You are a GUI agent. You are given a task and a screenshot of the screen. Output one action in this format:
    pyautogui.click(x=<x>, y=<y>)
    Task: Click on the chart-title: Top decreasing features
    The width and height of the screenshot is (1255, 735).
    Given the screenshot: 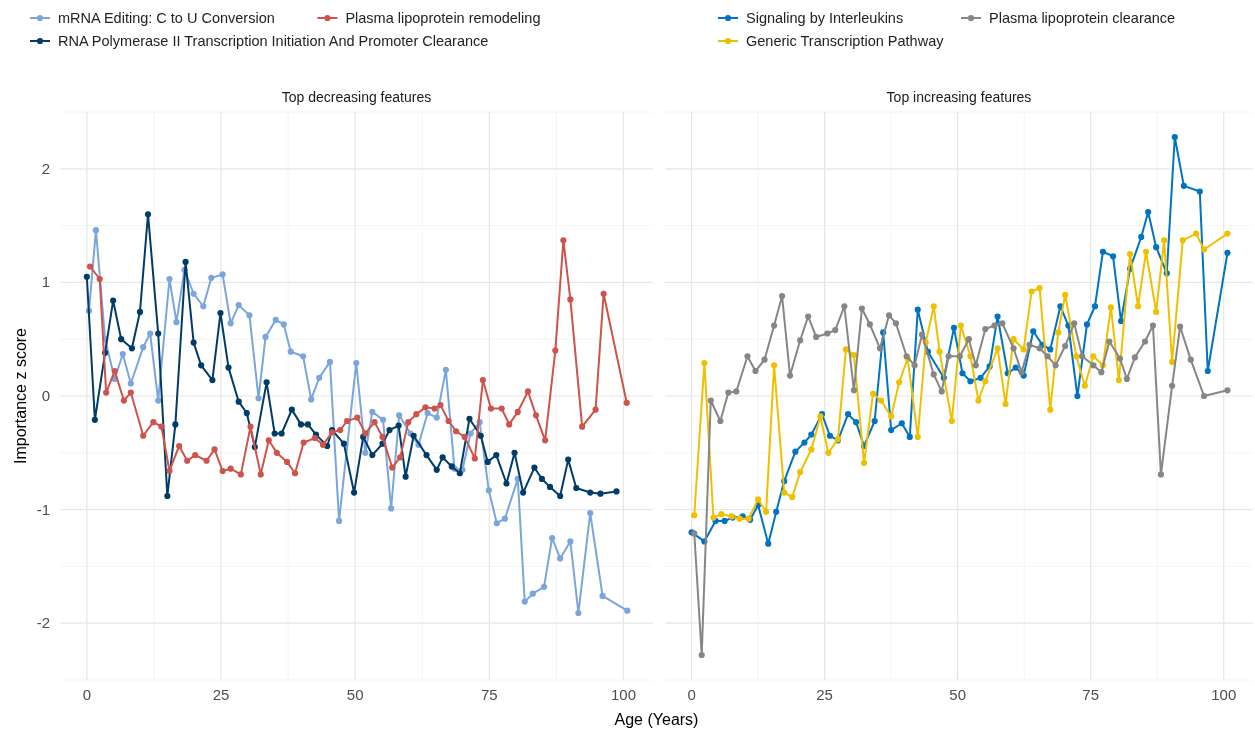 What is the action you would take?
    pyautogui.click(x=356, y=97)
    